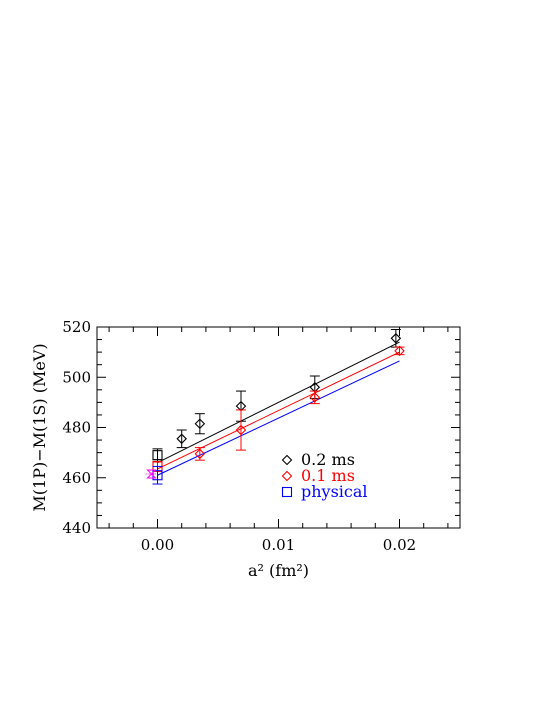  What do you see at coordinates (76, 327) in the screenshot?
I see `y-tick-label: 520` at bounding box center [76, 327].